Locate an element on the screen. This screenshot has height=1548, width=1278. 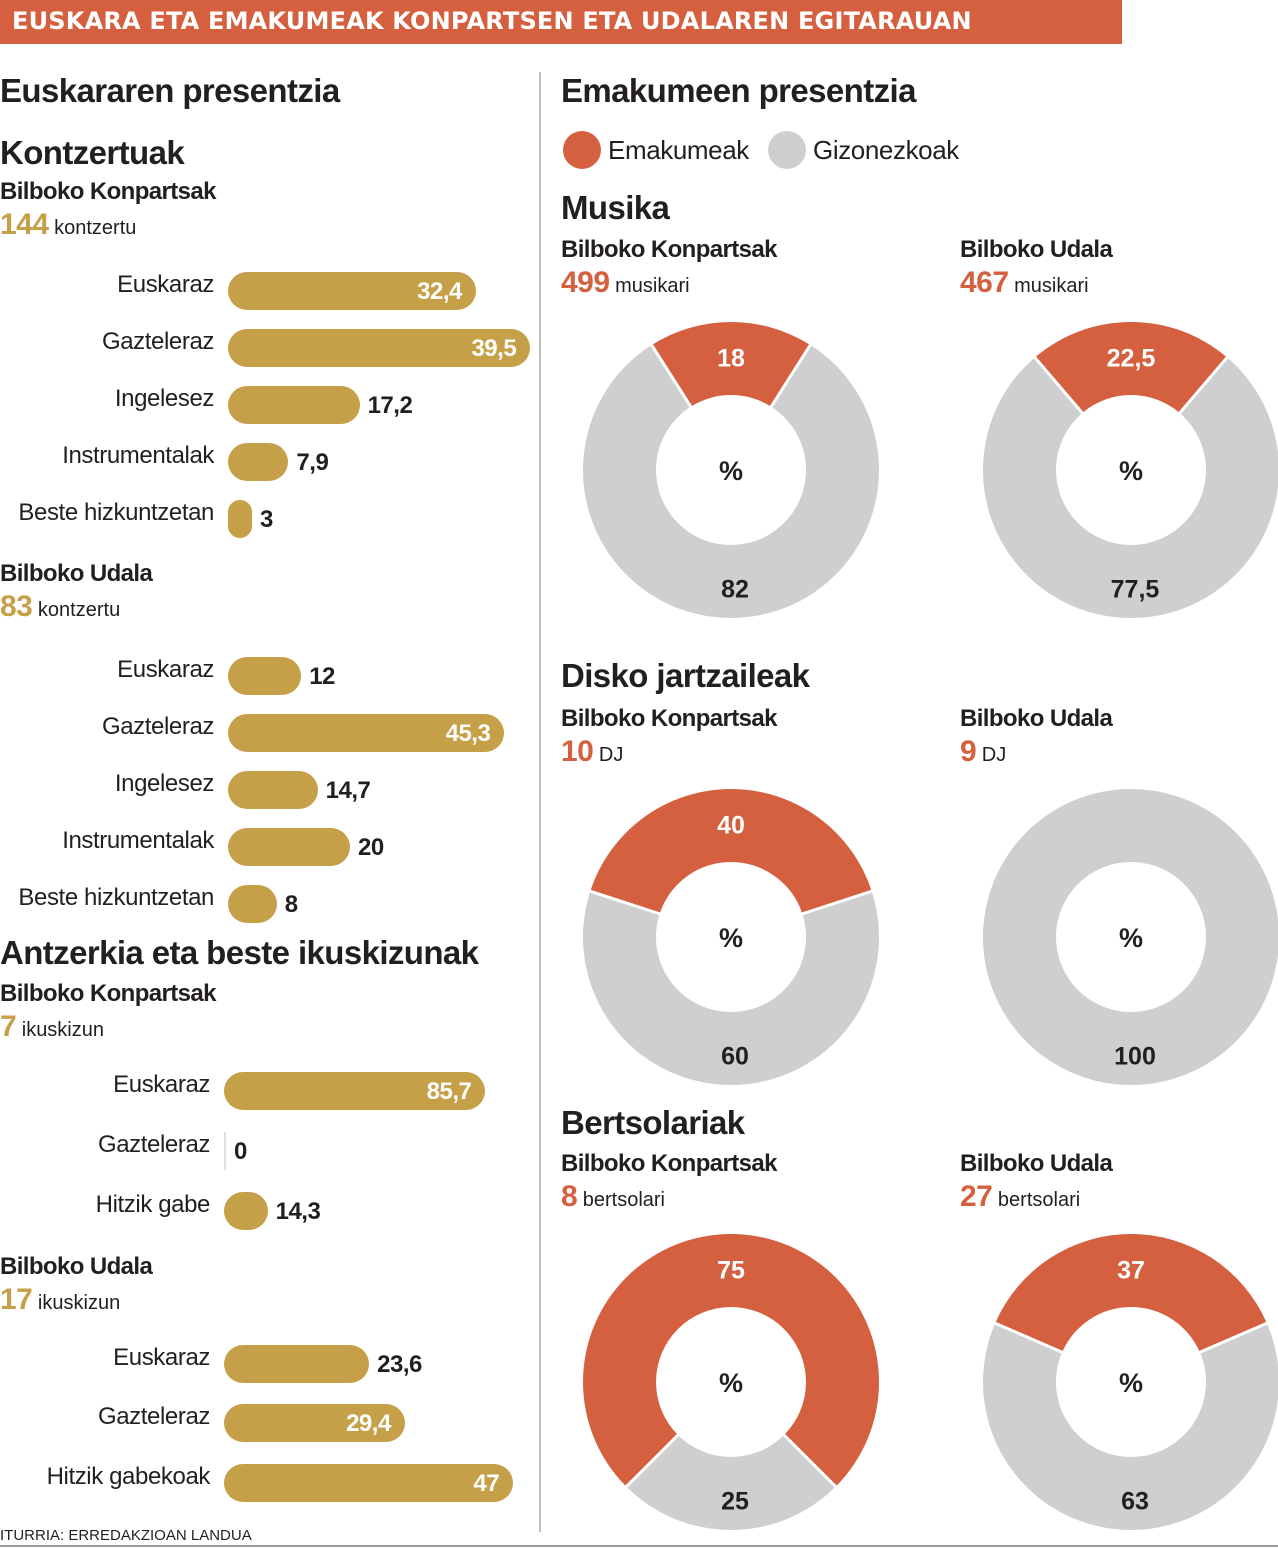
legend-women-label: Emakumeak is located at coordinates (678, 150).